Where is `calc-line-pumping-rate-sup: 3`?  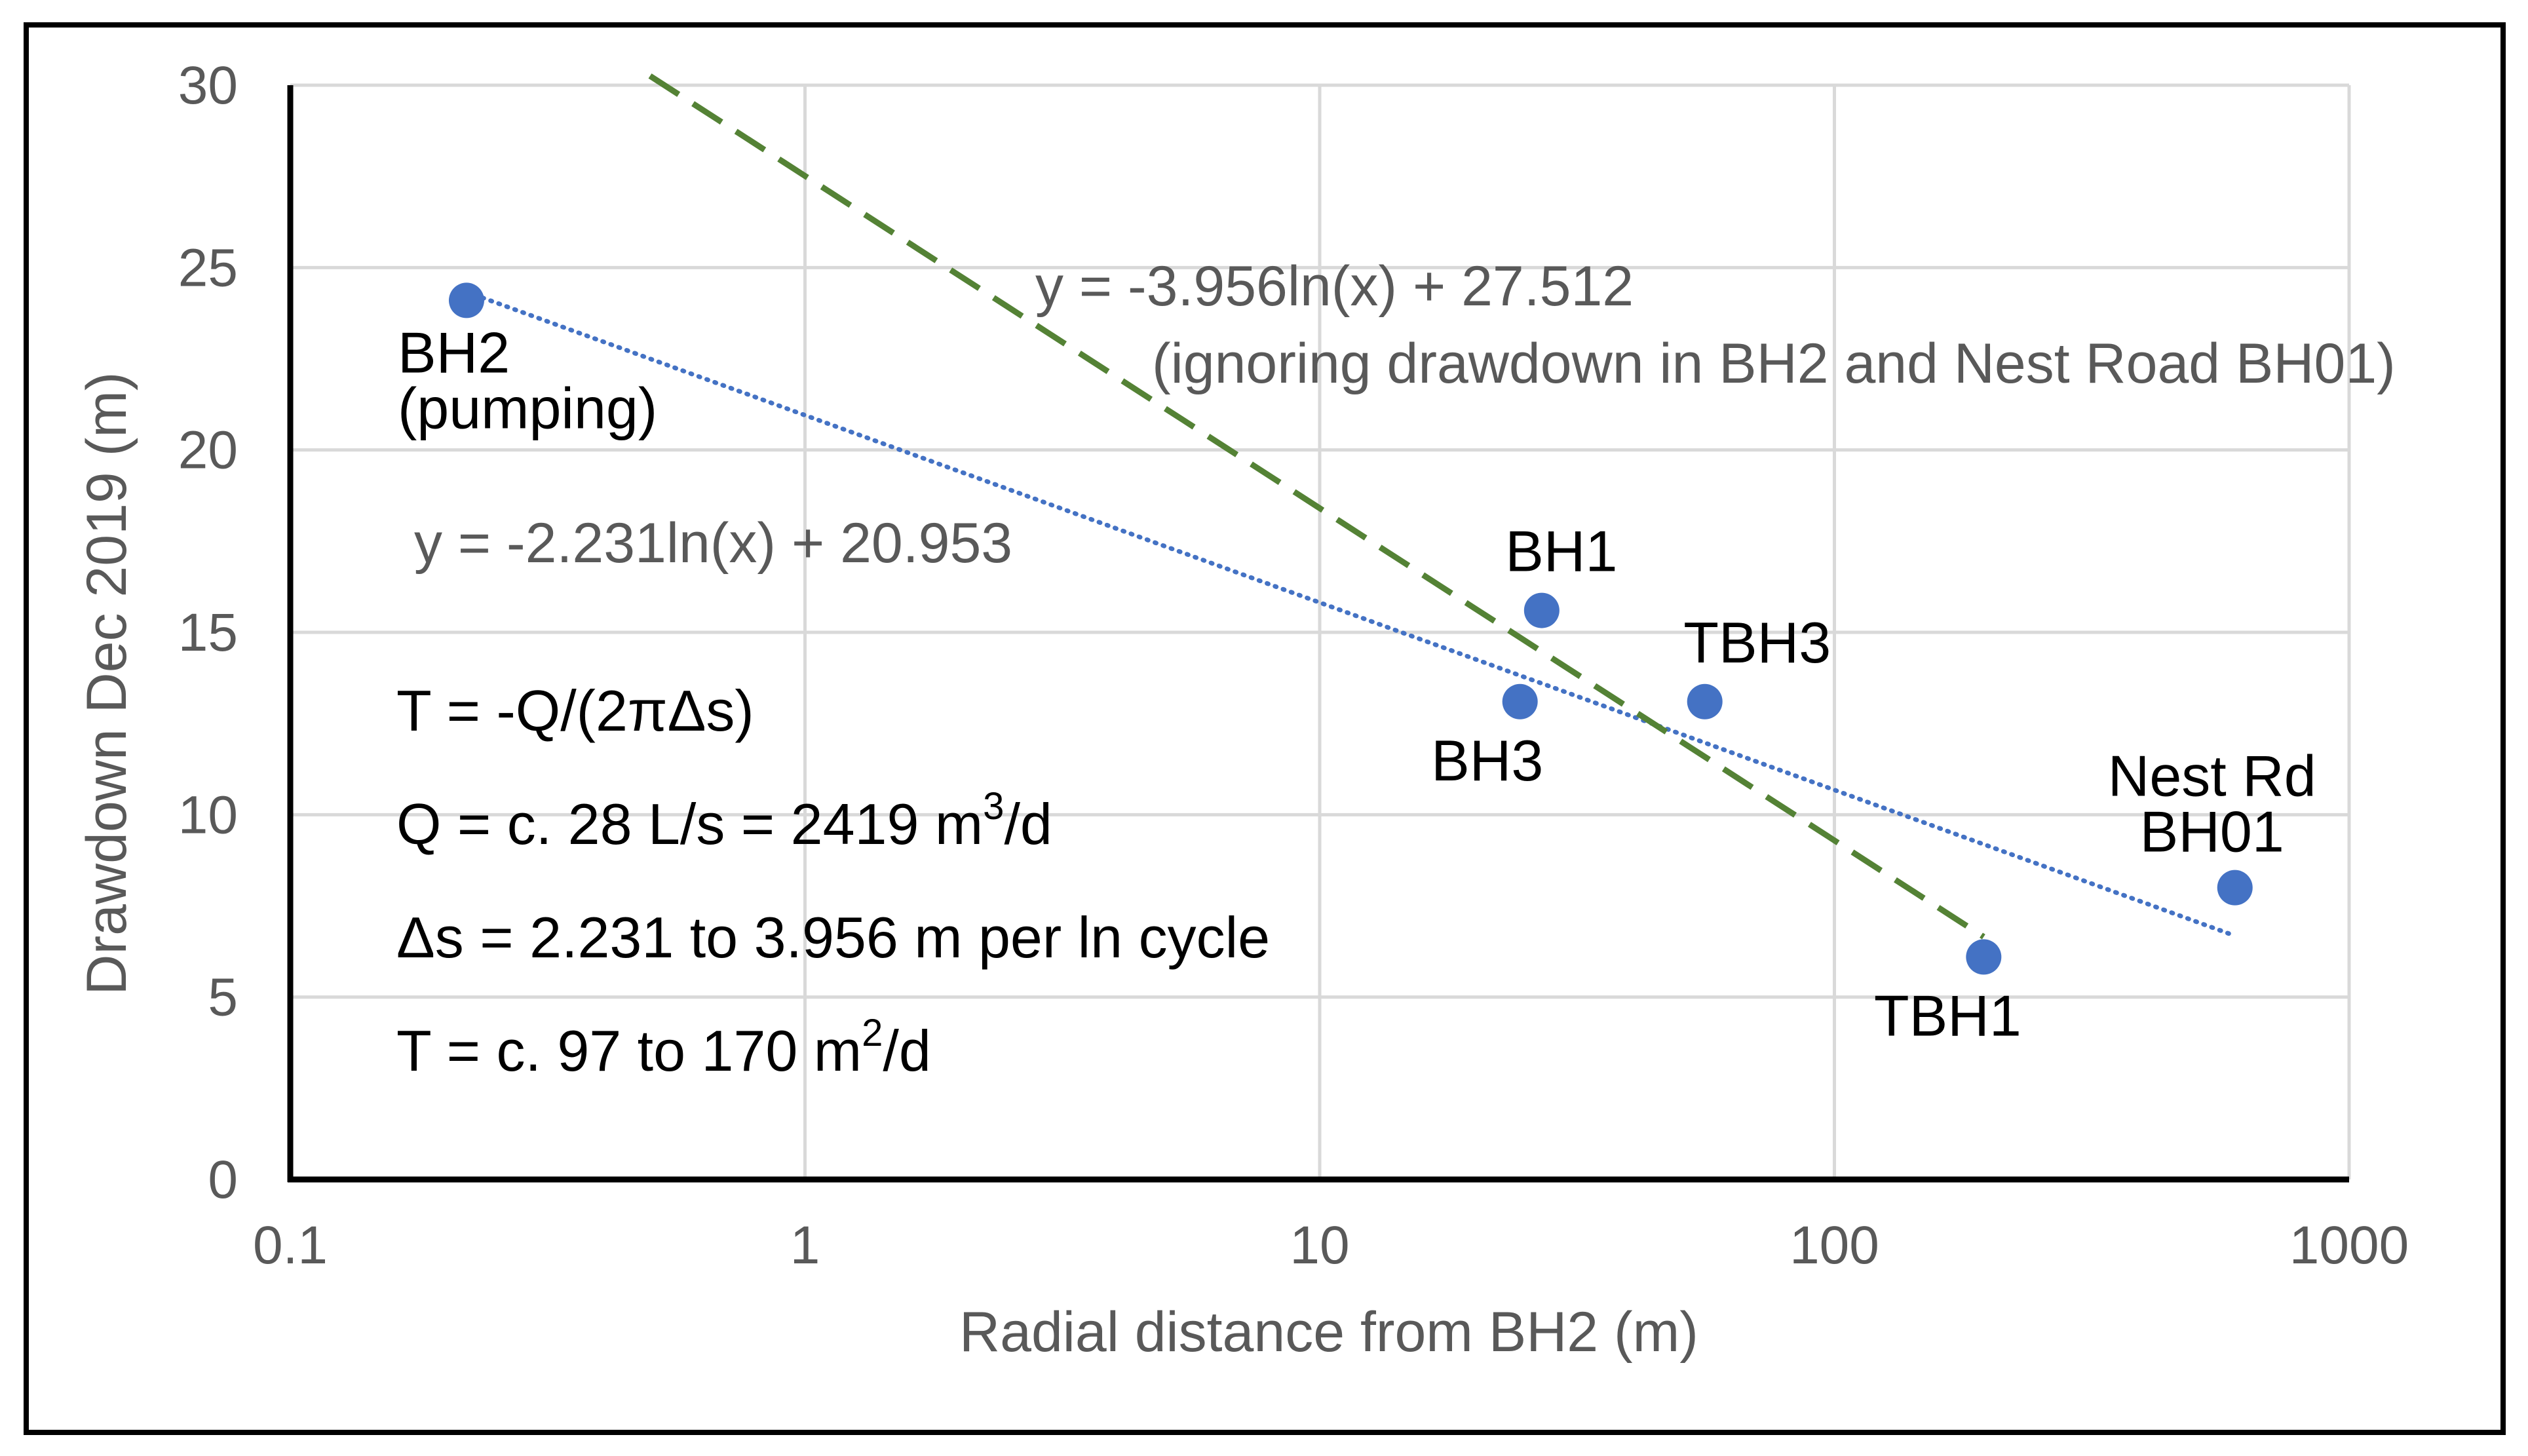 calc-line-pumping-rate-sup: 3 is located at coordinates (993, 806).